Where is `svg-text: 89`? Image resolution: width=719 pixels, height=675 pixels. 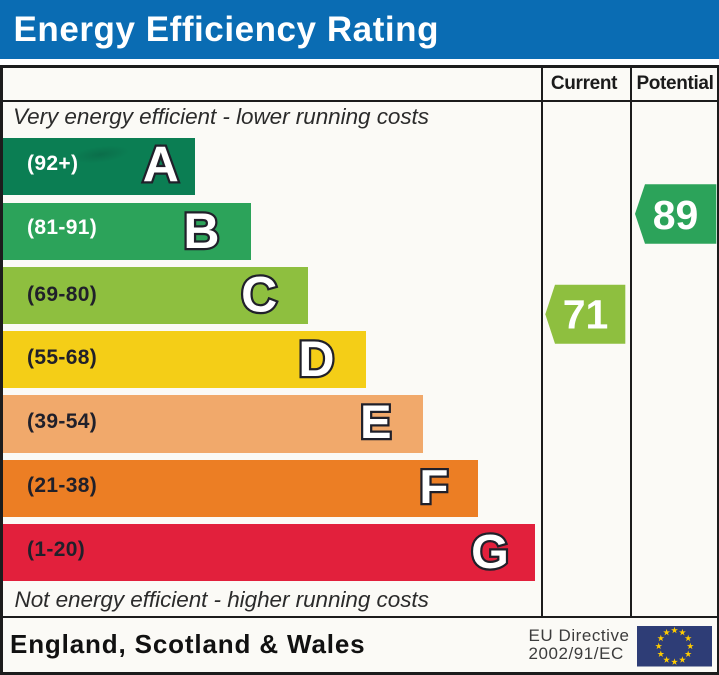 svg-text: 89 is located at coordinates (676, 215).